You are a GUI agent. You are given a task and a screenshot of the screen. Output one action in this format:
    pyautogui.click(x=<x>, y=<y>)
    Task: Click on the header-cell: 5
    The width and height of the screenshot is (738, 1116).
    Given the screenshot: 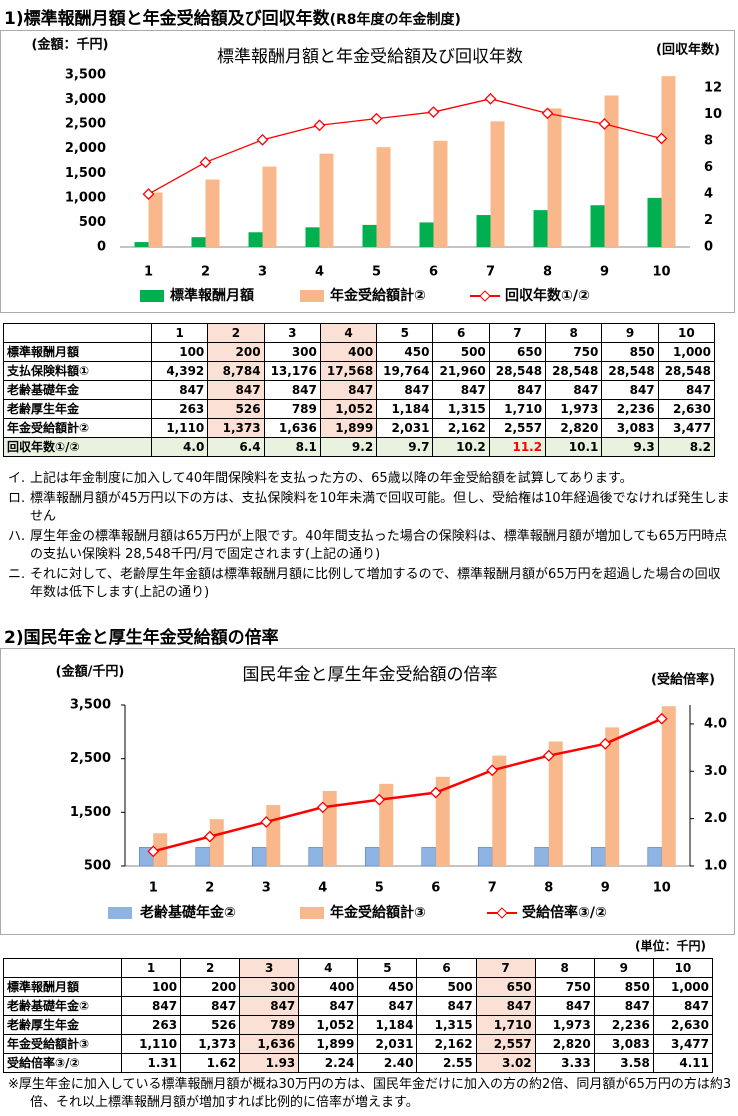 What is the action you would take?
    pyautogui.click(x=387, y=968)
    